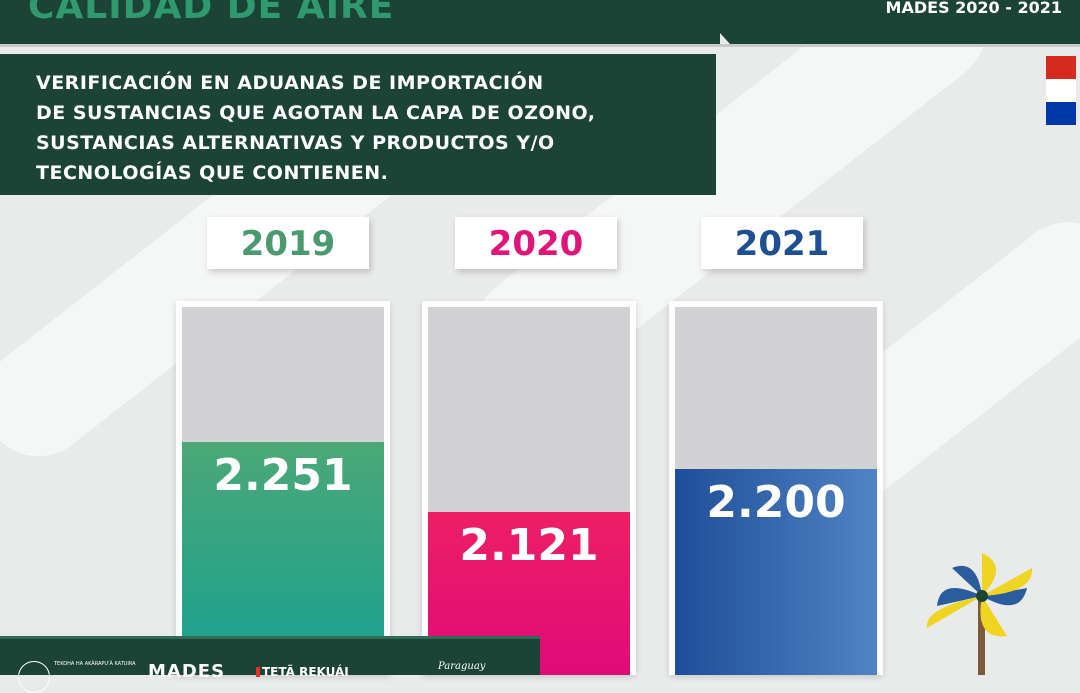 The width and height of the screenshot is (1080, 693). Describe the element at coordinates (1061, 113) in the screenshot. I see `flag-stripe-blue` at that location.